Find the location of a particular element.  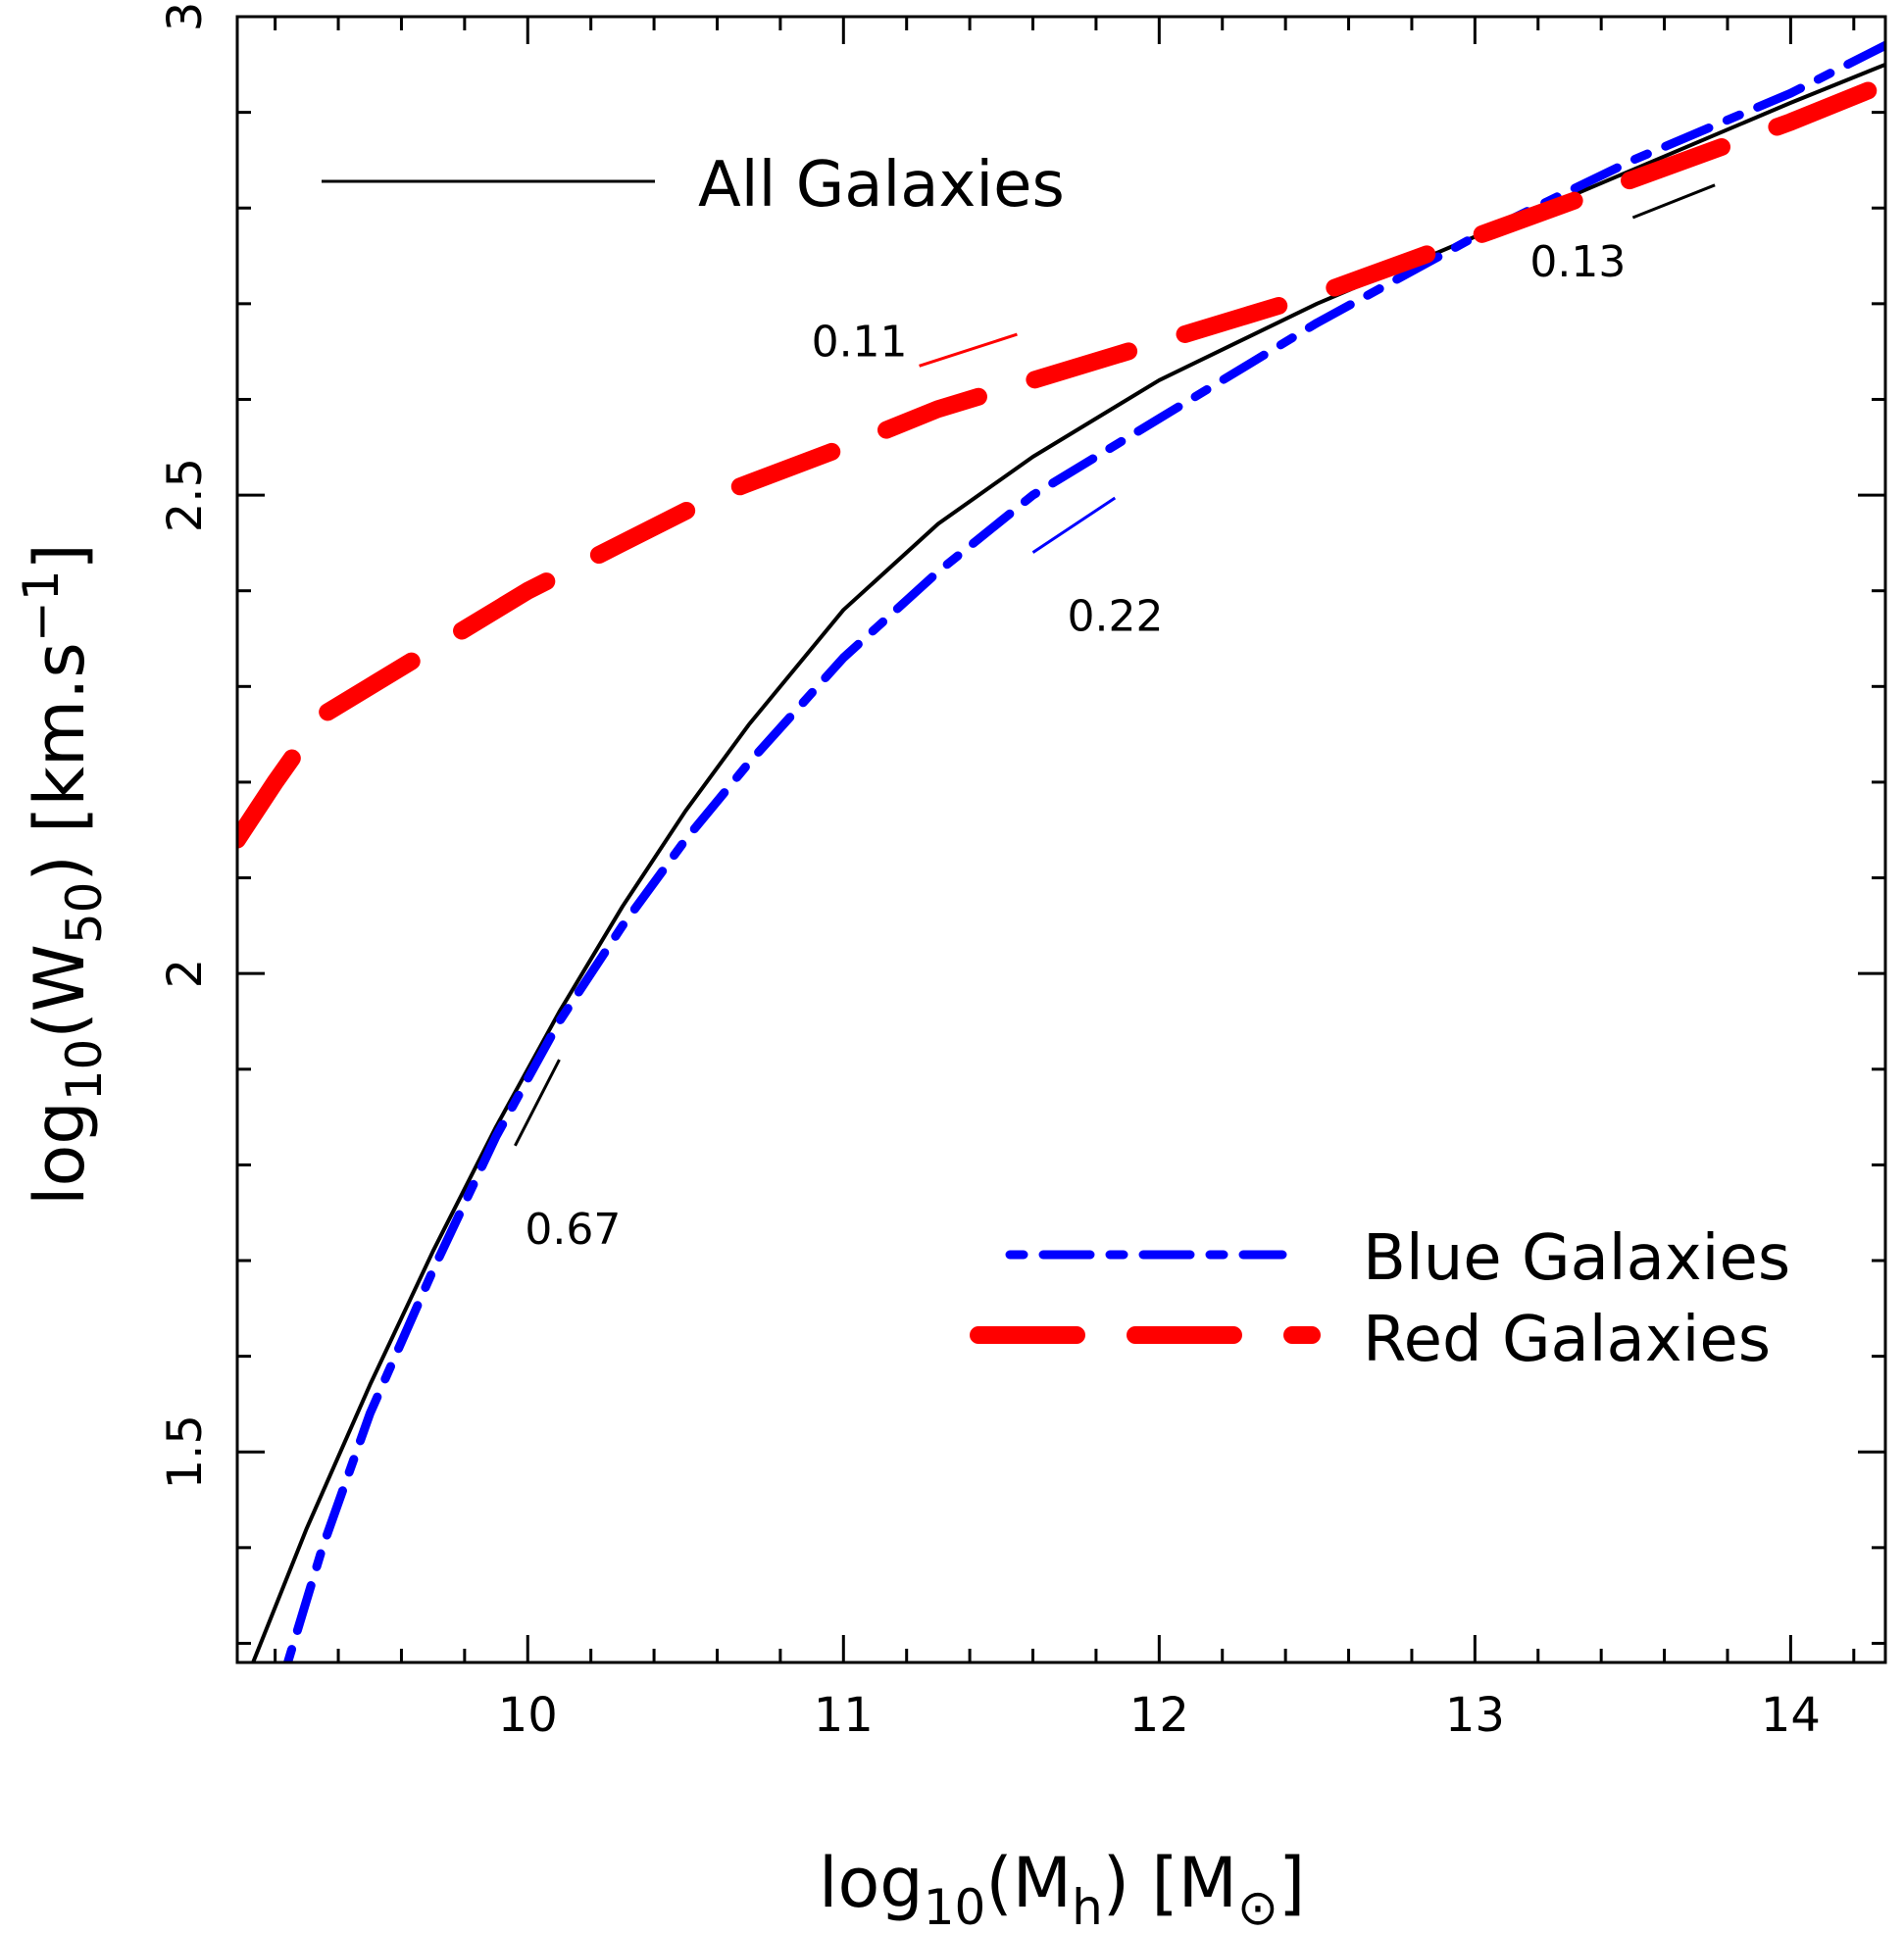

slope-label: 0.13 is located at coordinates (1577, 262).